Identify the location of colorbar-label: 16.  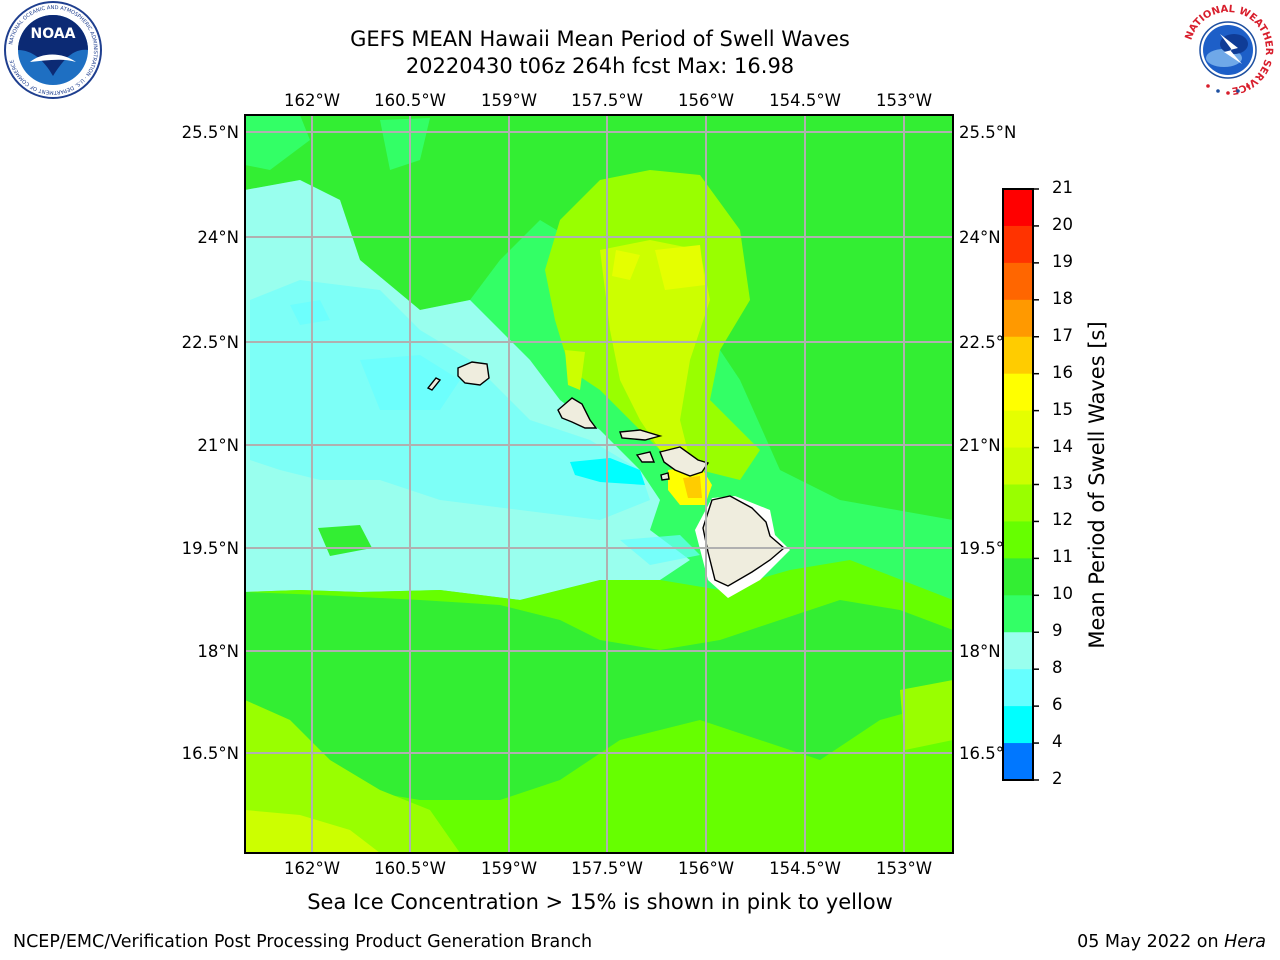
(1062, 372).